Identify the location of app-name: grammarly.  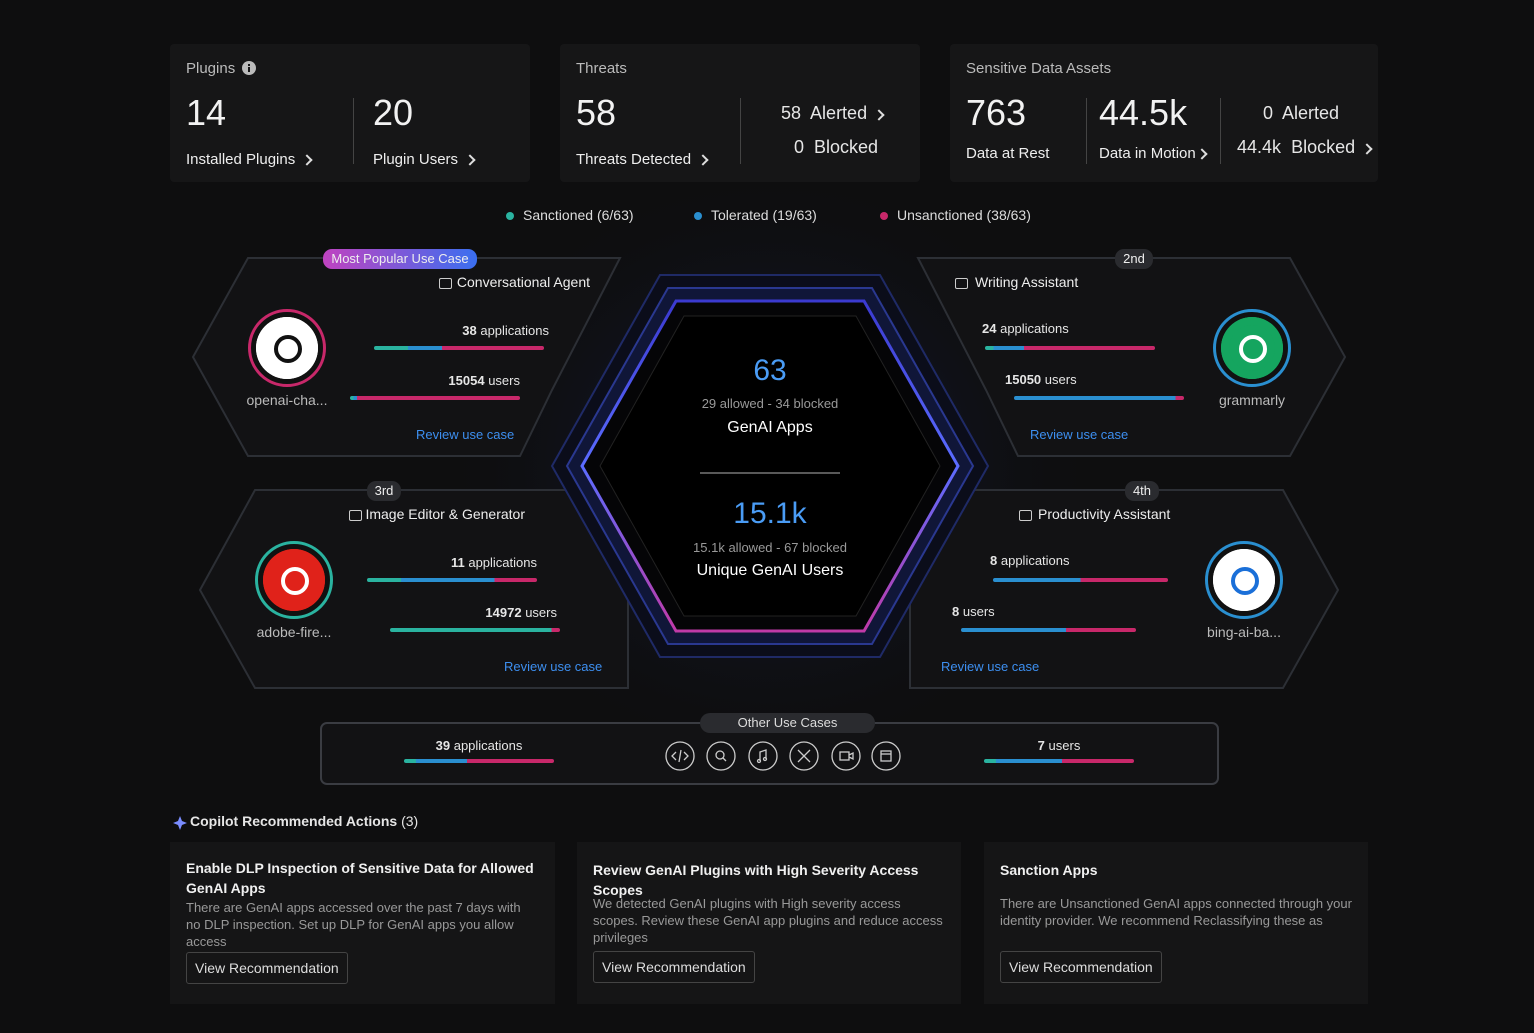
(1252, 400).